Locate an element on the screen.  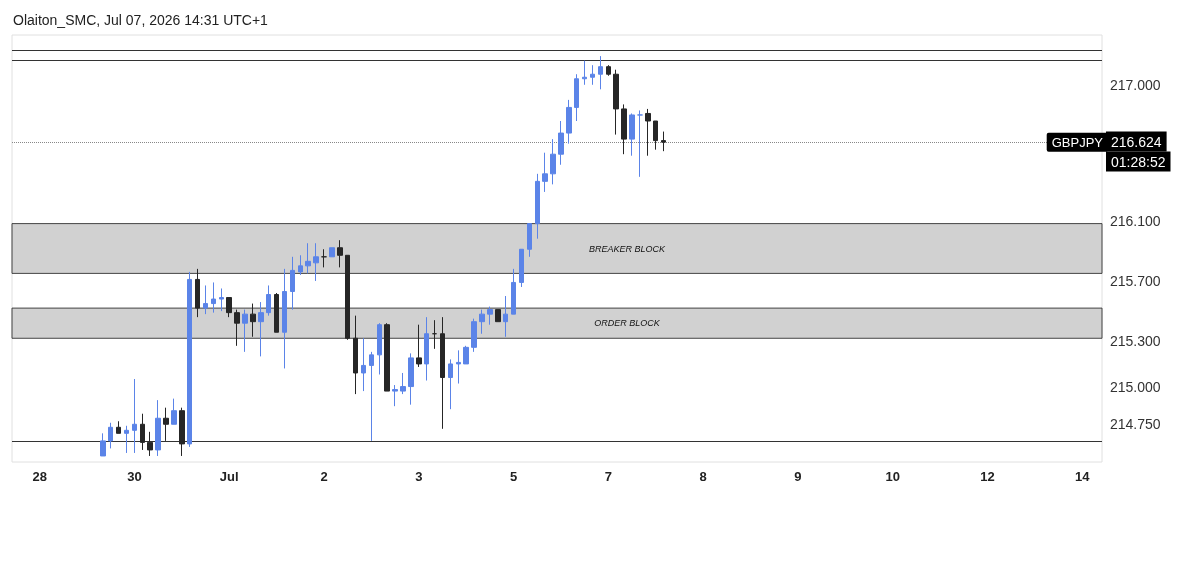
x-tick-label: Jul is located at coordinates (229, 476).